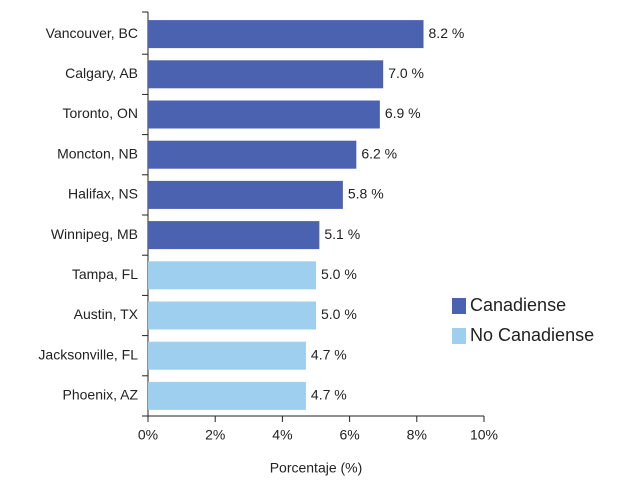  I want to click on legend-label: Canadiense, so click(518, 305).